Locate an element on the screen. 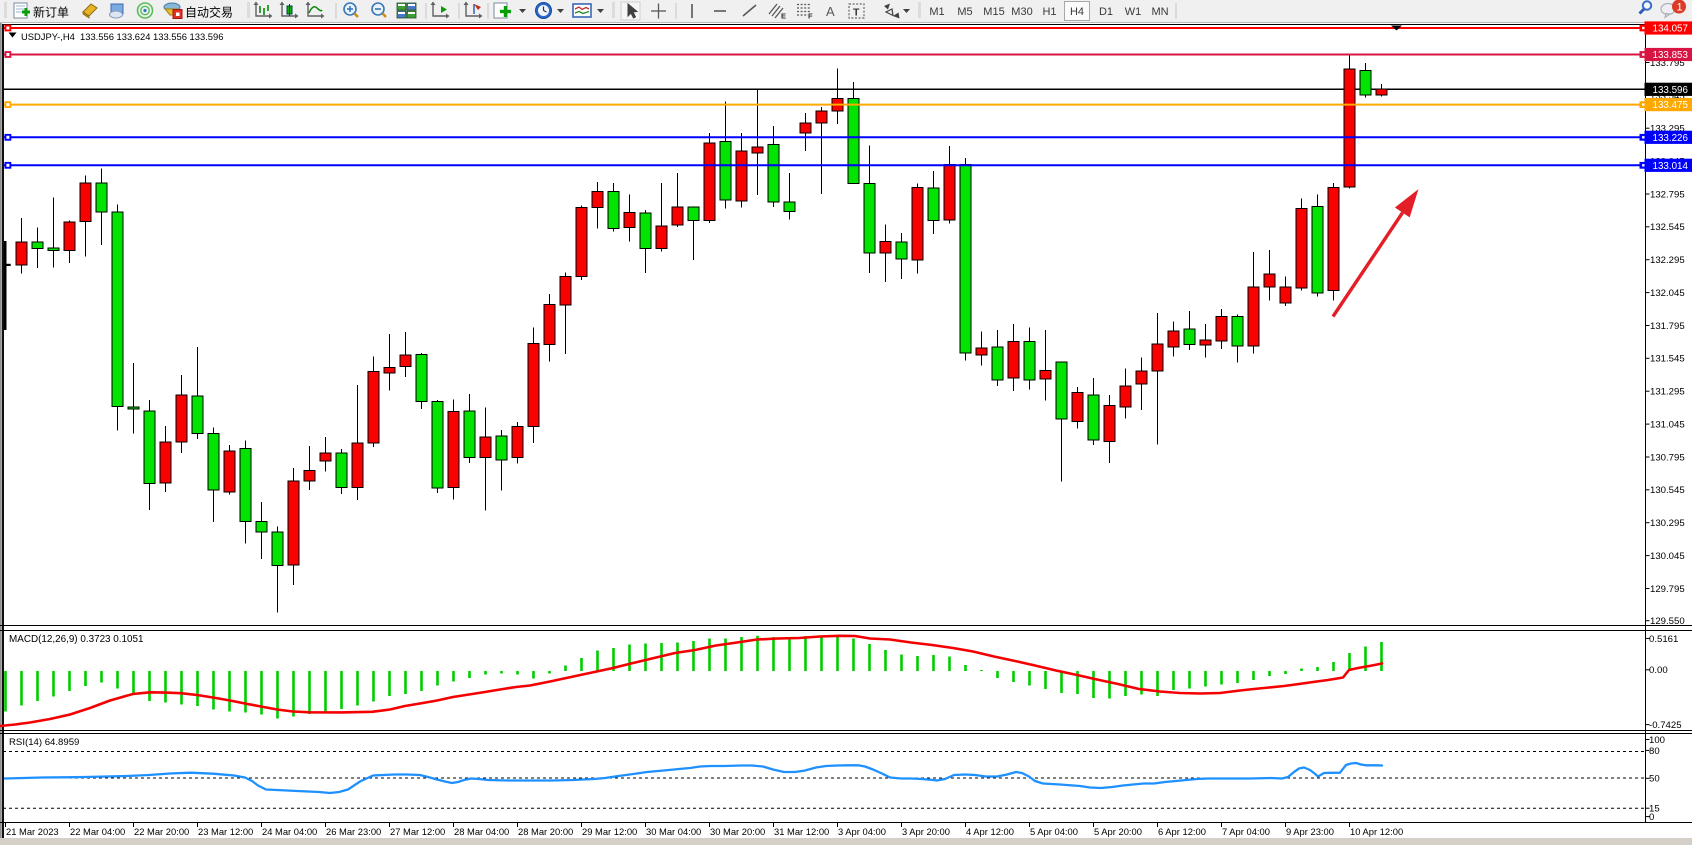 The height and width of the screenshot is (845, 1692). svg-text: 29 Mar 12:00 is located at coordinates (609, 831).